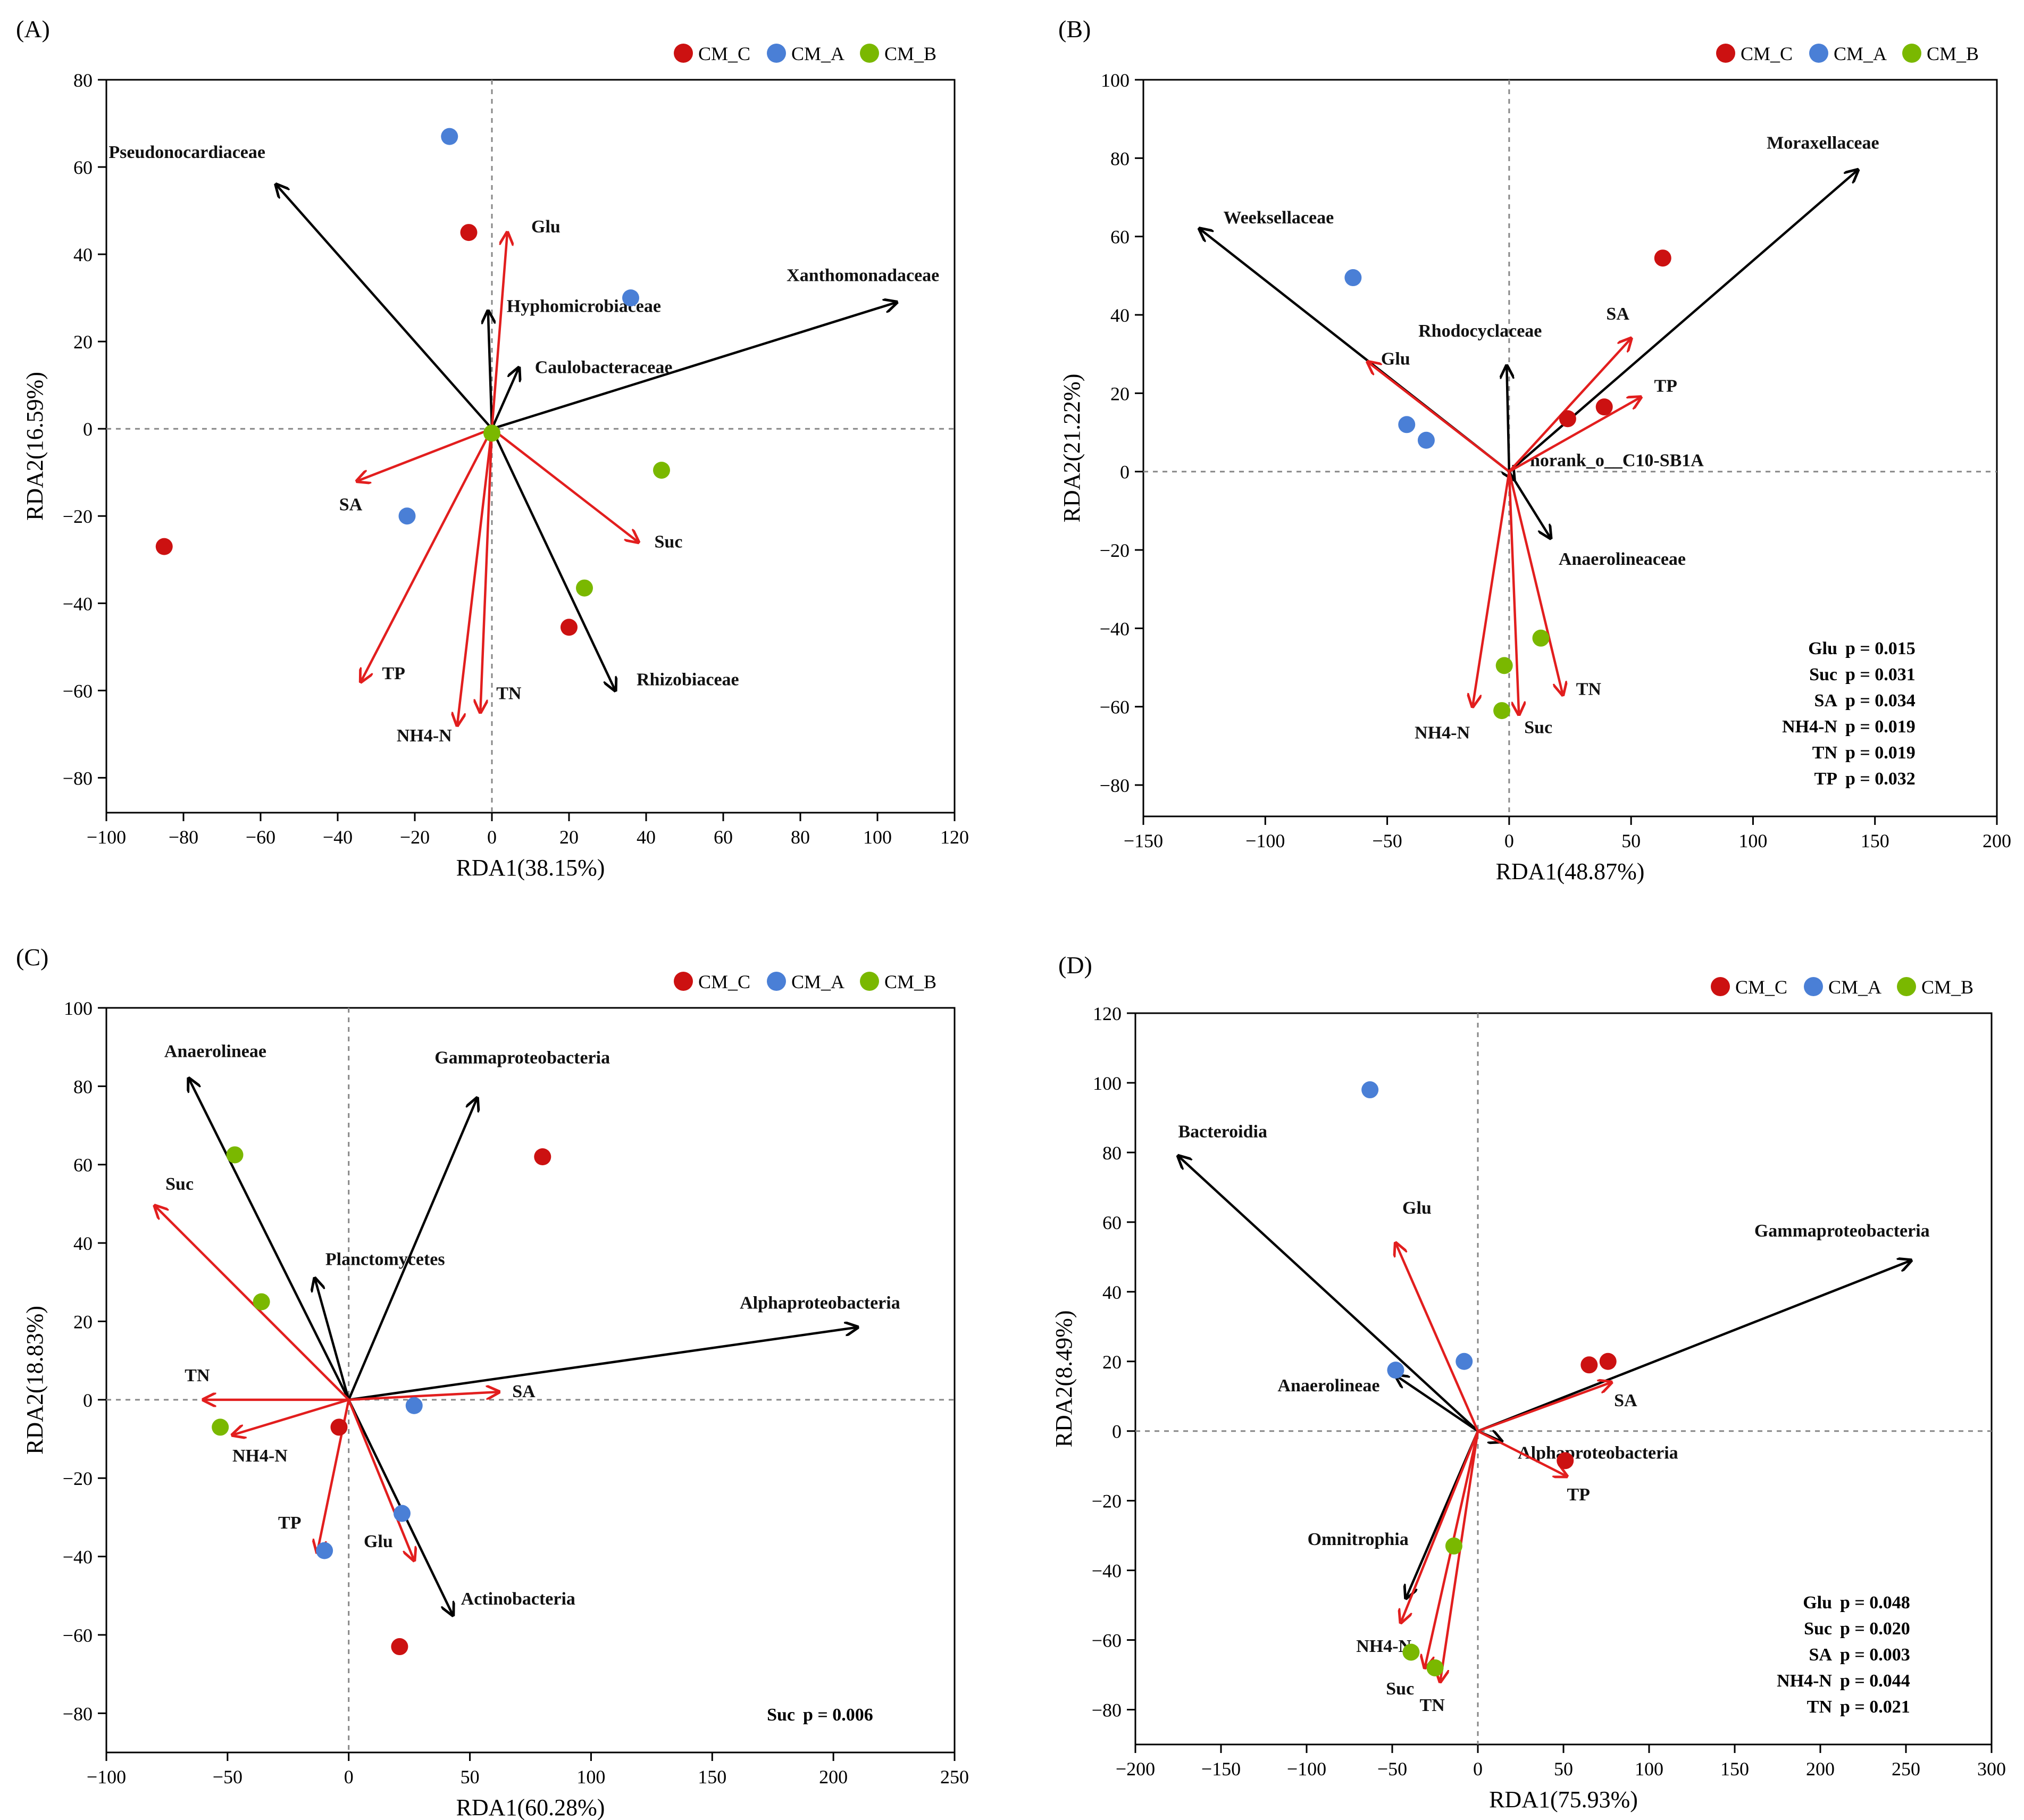 This screenshot has height=1820, width=2024. What do you see at coordinates (1880, 779) in the screenshot?
I see `significance-pvalue: p = 0.032` at bounding box center [1880, 779].